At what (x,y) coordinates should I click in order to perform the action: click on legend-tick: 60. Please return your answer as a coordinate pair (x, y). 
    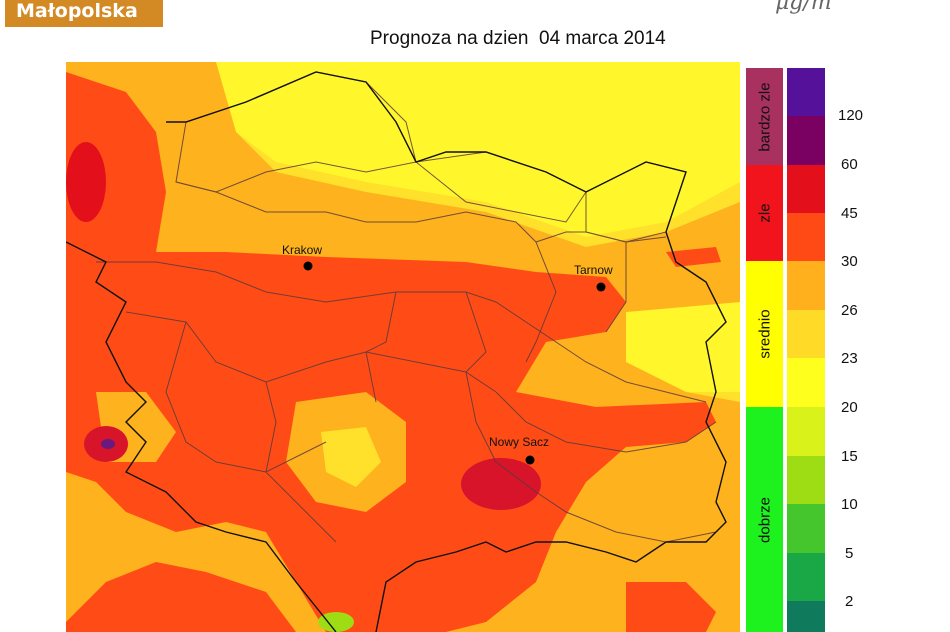
    Looking at the image, I should click on (849, 164).